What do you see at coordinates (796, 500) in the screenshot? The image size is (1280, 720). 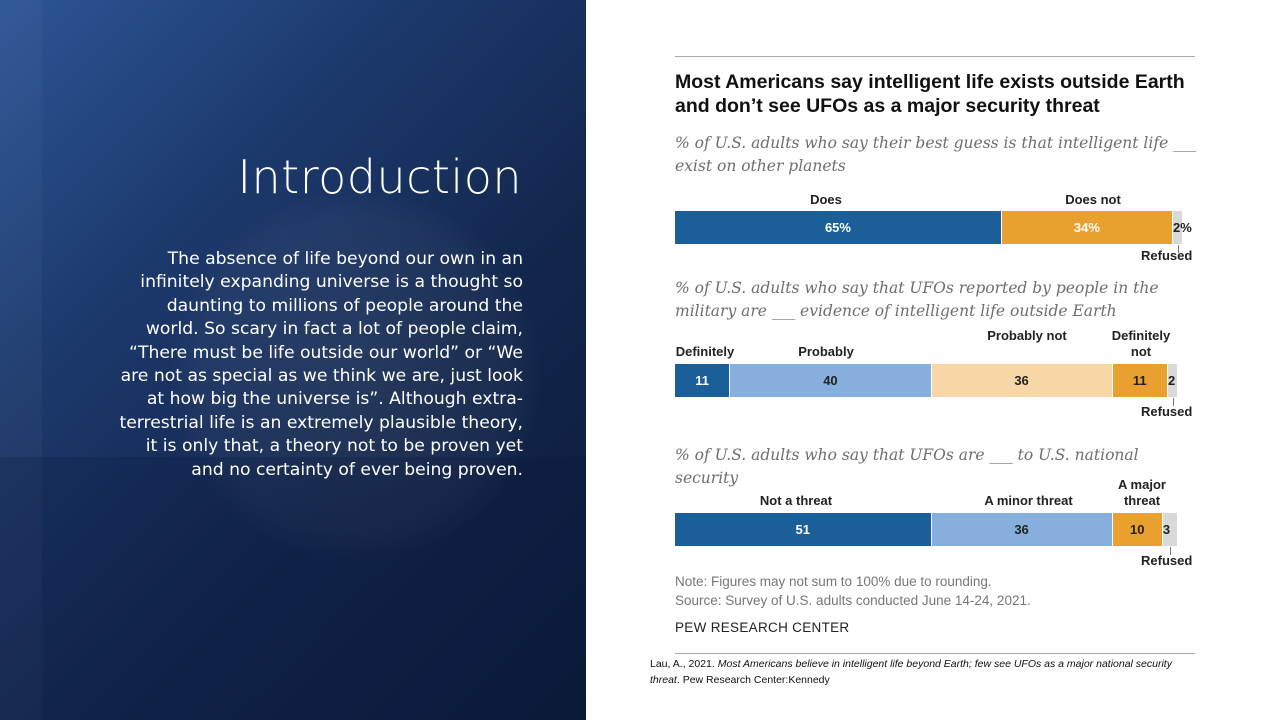 I see `chart3-label-not-a-threat: Not a threat` at bounding box center [796, 500].